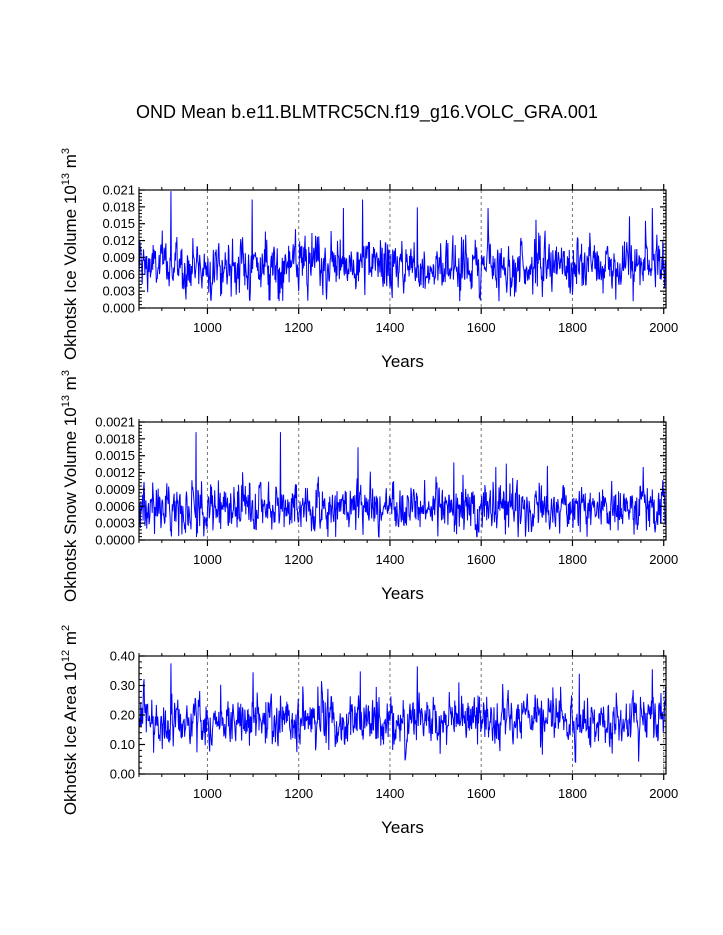  Describe the element at coordinates (118, 274) in the screenshot. I see `y-tick-label: 0.006` at that location.